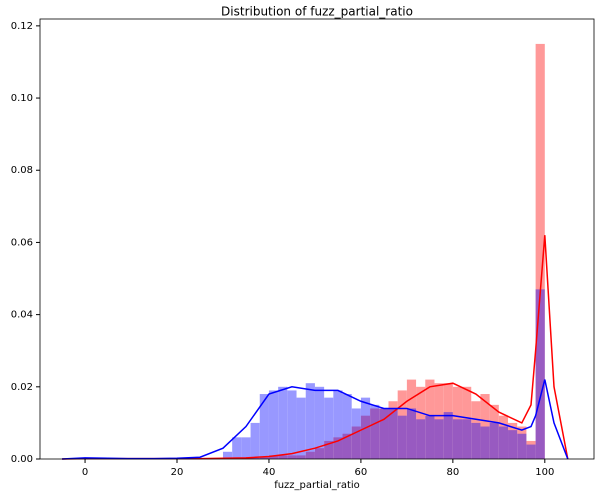 This screenshot has height=501, width=601. Describe the element at coordinates (22, 170) in the screenshot. I see `y-tick-label: 0.08` at that location.